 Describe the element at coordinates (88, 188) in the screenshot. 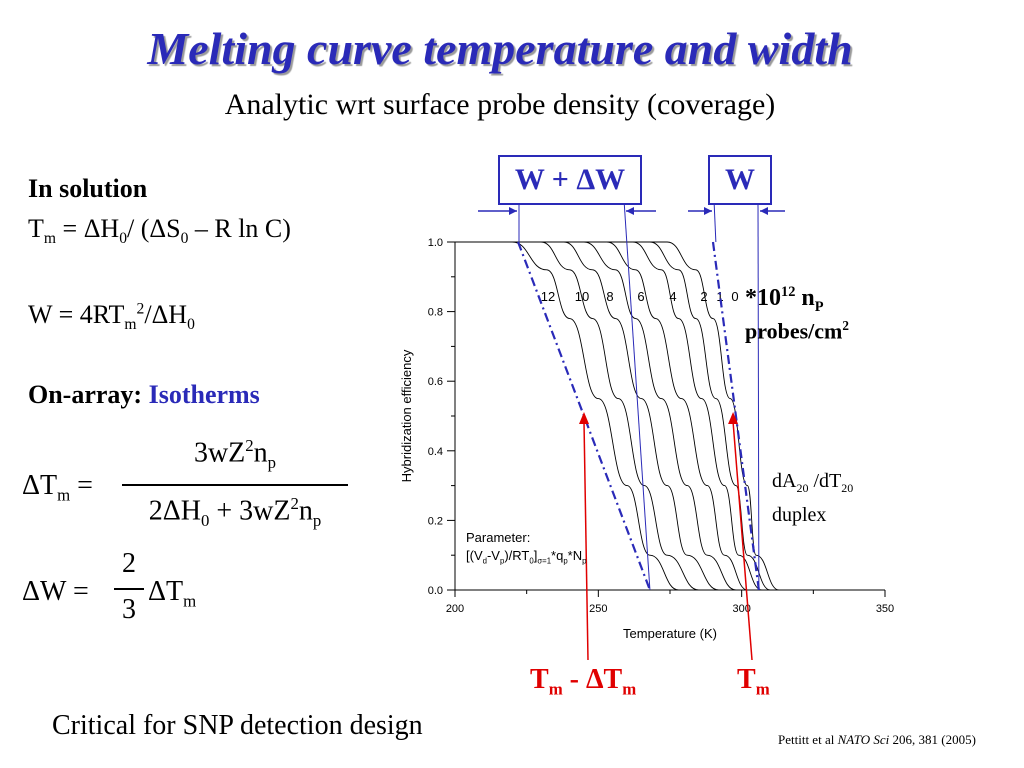

I see `in-solution-heading: In solution` at that location.